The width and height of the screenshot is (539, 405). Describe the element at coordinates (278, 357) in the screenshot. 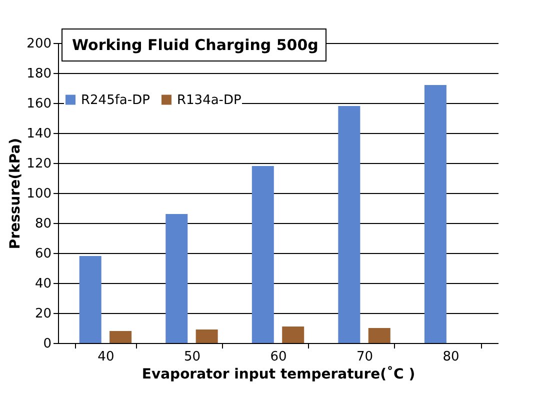

I see `x-tick-label: 60` at that location.